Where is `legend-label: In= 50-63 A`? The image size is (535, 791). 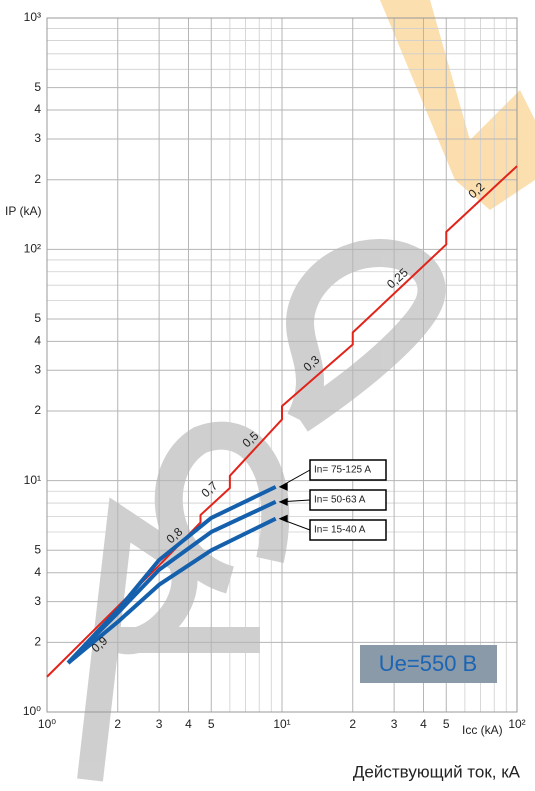 legend-label: In= 50-63 A is located at coordinates (340, 500).